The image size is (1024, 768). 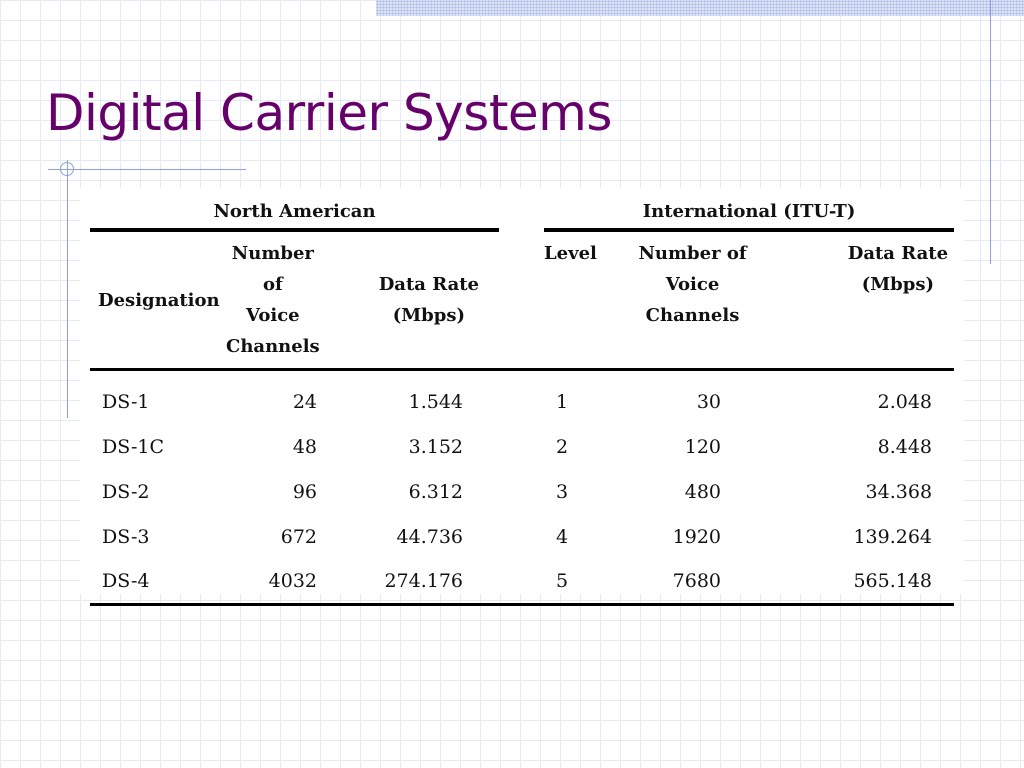 I want to click on col-itu-data-rate-line: (Mbps), so click(x=897, y=284).